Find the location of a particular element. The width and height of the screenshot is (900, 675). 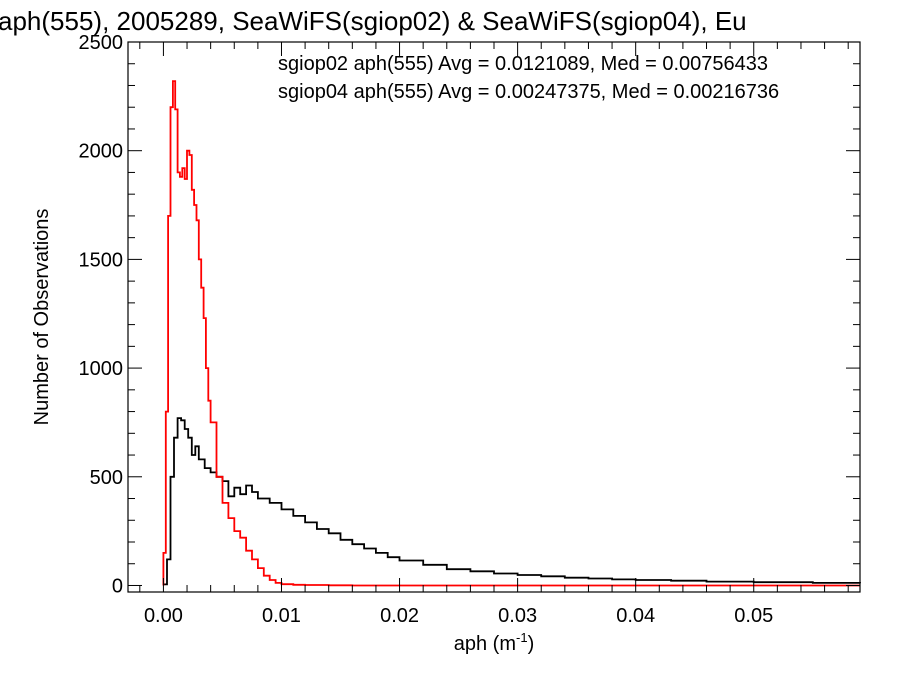

y-tick-label: 1000 is located at coordinates (101, 369).